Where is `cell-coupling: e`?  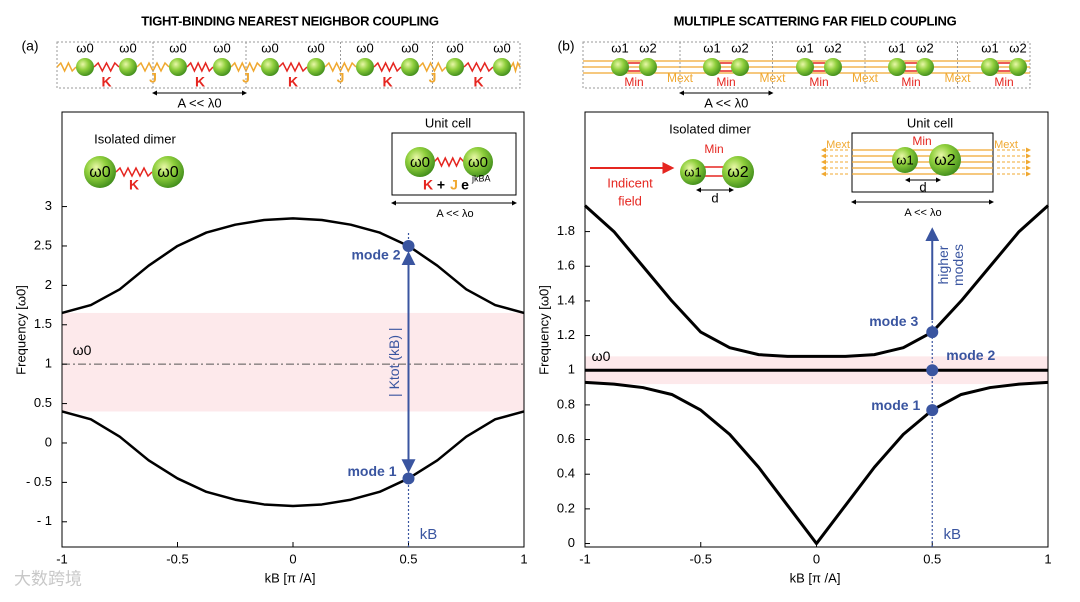
cell-coupling: e is located at coordinates (465, 185).